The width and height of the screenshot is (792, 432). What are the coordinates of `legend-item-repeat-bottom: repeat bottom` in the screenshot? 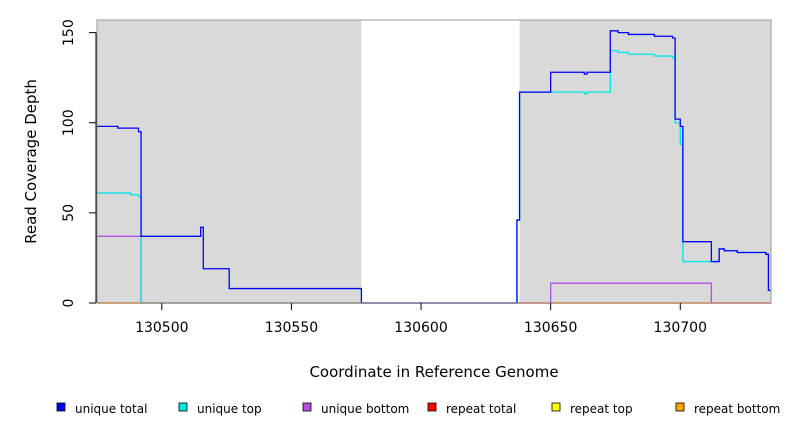 It's located at (727, 409).